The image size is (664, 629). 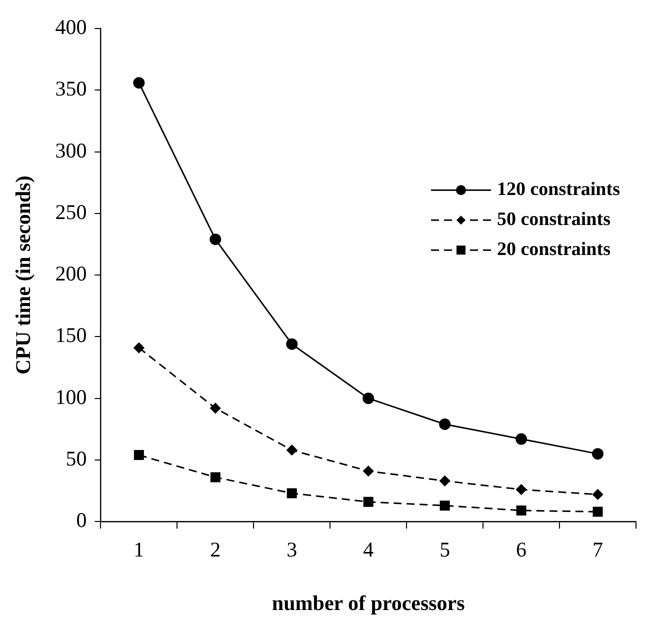 What do you see at coordinates (71, 335) in the screenshot?
I see `y-tick-label: 150` at bounding box center [71, 335].